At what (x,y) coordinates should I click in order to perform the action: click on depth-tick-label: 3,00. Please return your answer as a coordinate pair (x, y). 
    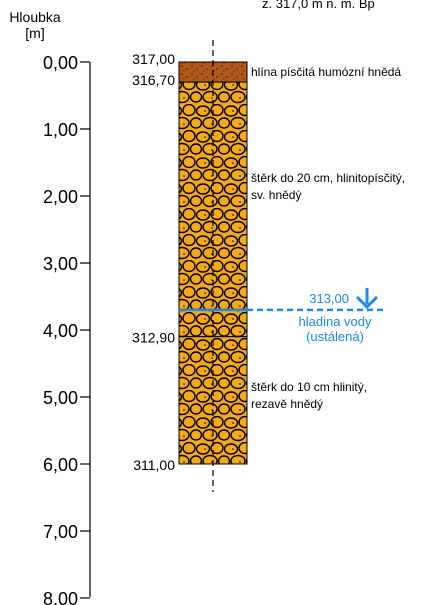
    Looking at the image, I should click on (60, 264).